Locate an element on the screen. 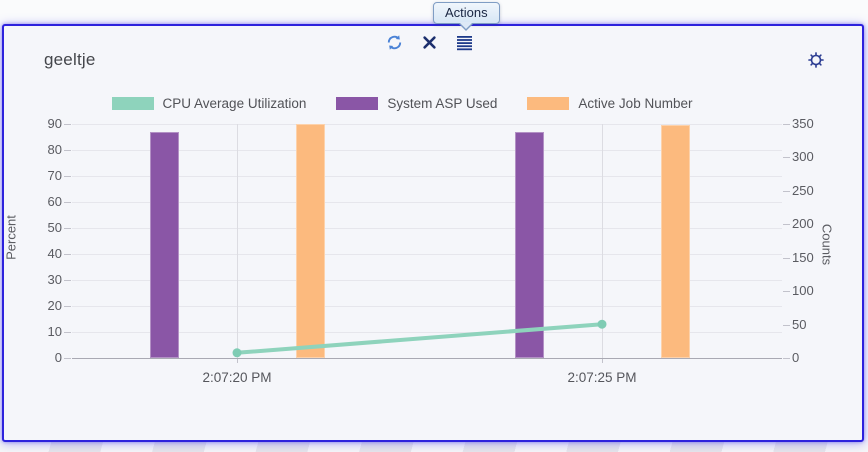 This screenshot has width=868, height=452. gear-icon is located at coordinates (816, 61).